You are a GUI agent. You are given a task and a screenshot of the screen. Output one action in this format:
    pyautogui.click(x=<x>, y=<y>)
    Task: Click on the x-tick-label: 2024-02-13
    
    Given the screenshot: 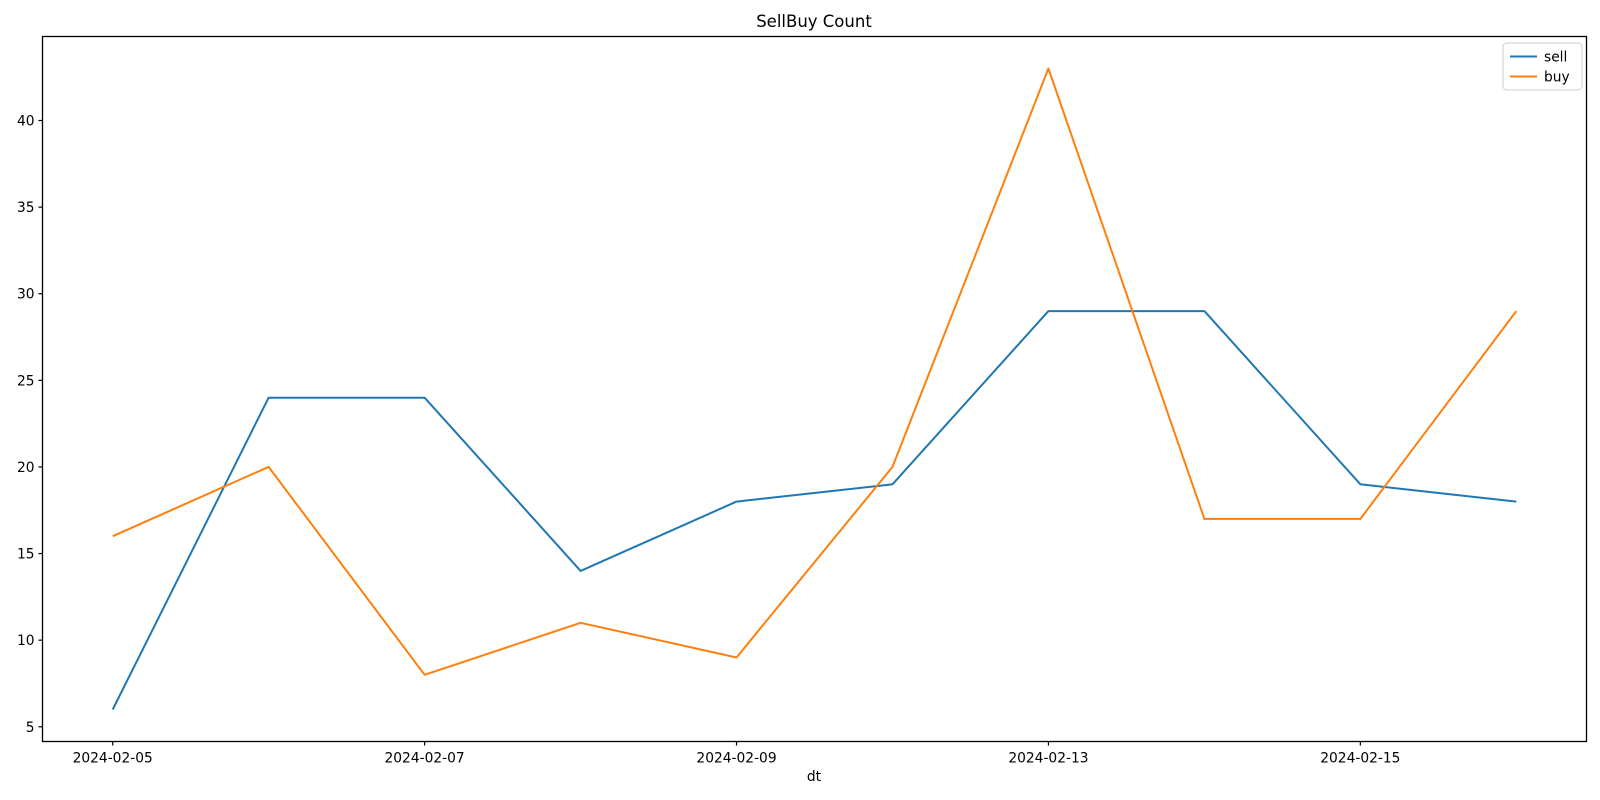 What is the action you would take?
    pyautogui.click(x=1048, y=759)
    